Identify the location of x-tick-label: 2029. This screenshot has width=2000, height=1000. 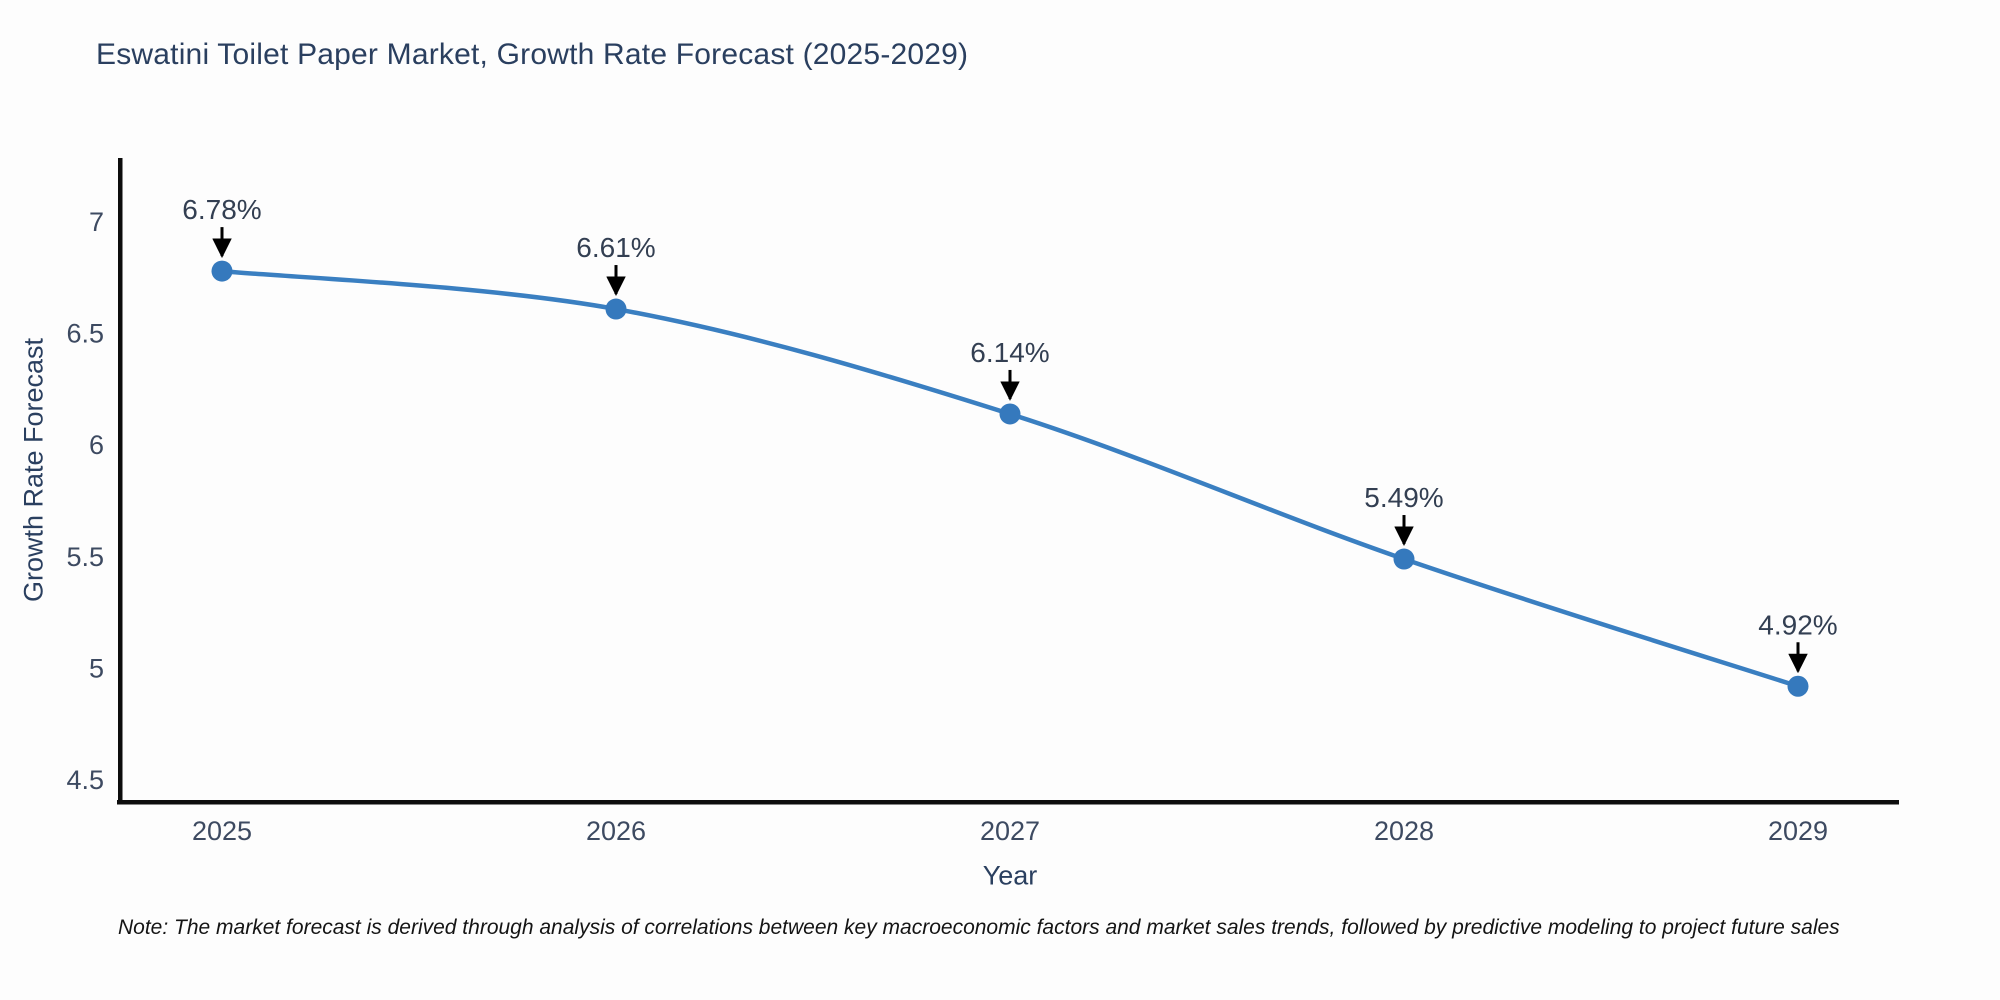
(1798, 831).